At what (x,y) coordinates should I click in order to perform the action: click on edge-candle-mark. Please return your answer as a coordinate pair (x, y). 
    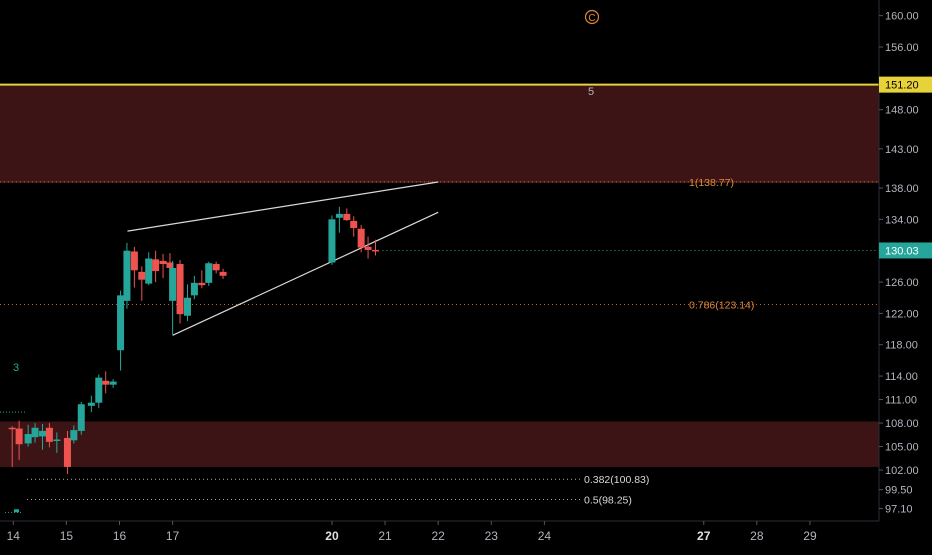
    Looking at the image, I should click on (16, 511).